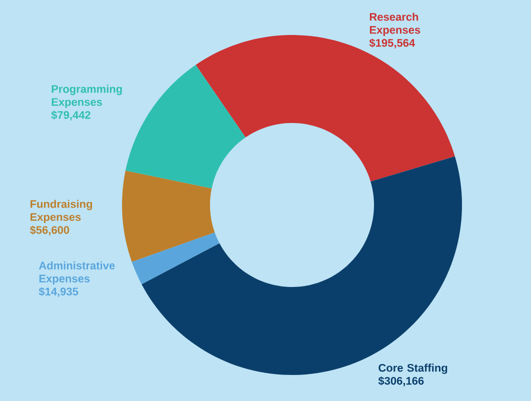 The height and width of the screenshot is (401, 531). What do you see at coordinates (70, 115) in the screenshot?
I see `data-label: $79,442` at bounding box center [70, 115].